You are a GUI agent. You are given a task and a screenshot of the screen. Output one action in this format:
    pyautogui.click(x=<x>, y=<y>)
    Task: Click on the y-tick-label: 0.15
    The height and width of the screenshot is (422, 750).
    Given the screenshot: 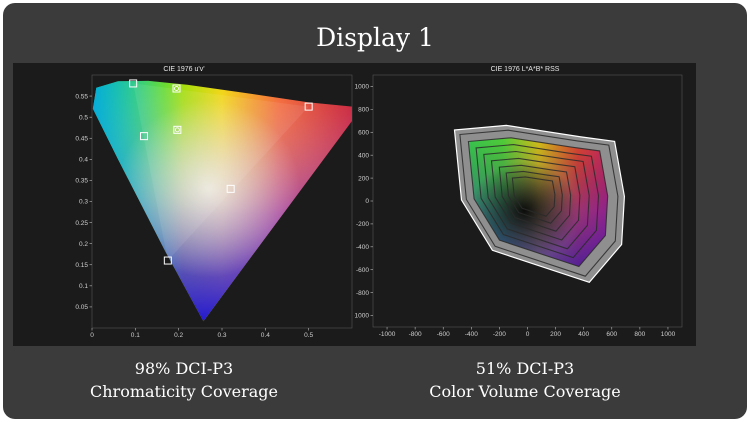 What is the action you would take?
    pyautogui.click(x=81, y=265)
    